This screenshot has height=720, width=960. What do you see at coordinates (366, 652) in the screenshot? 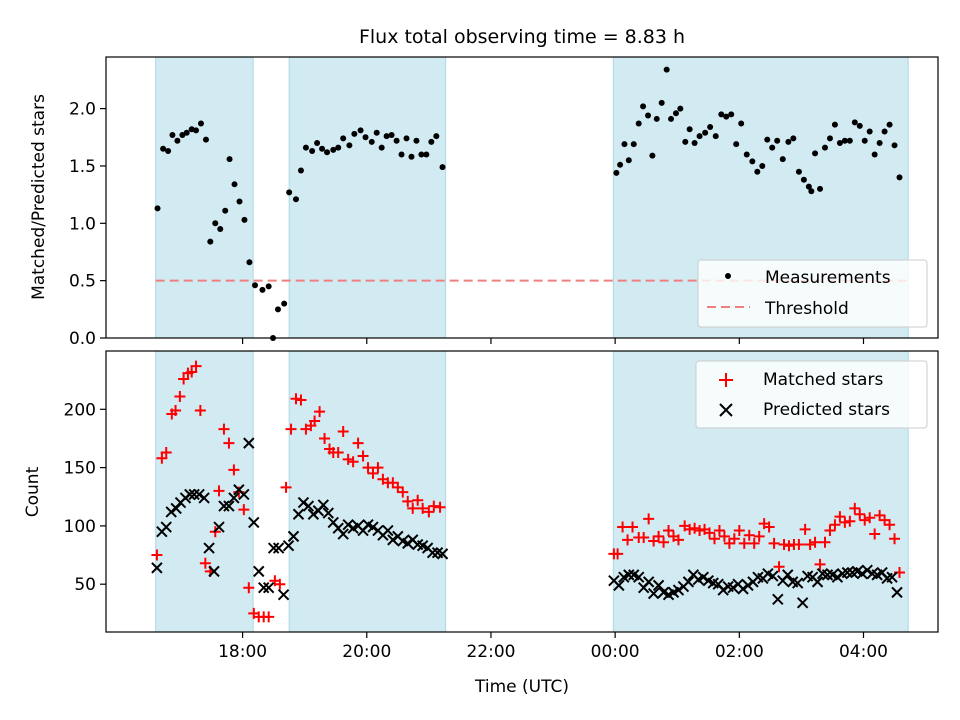
I see `x-tick-label: 20:00` at bounding box center [366, 652].